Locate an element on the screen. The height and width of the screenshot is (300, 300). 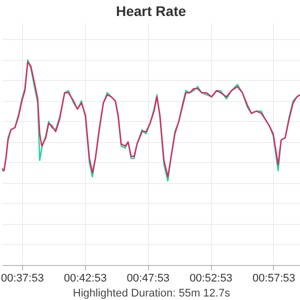
x-tick-label: 00:52:53 is located at coordinates (211, 278).